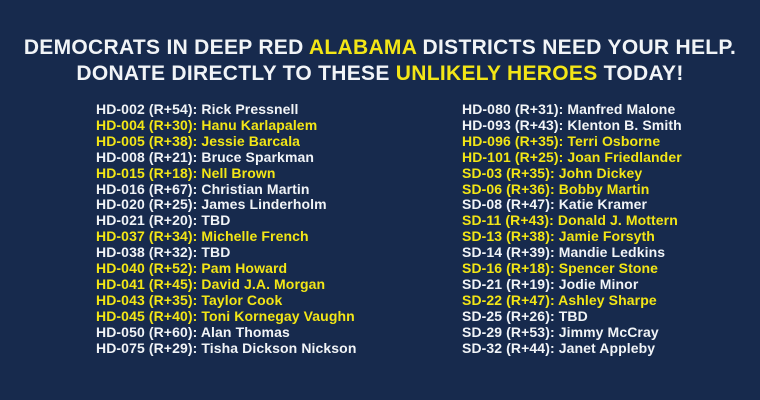  What do you see at coordinates (561, 140) in the screenshot?
I see `list-item: HD-096 (R+35): Terri Osborne` at bounding box center [561, 140].